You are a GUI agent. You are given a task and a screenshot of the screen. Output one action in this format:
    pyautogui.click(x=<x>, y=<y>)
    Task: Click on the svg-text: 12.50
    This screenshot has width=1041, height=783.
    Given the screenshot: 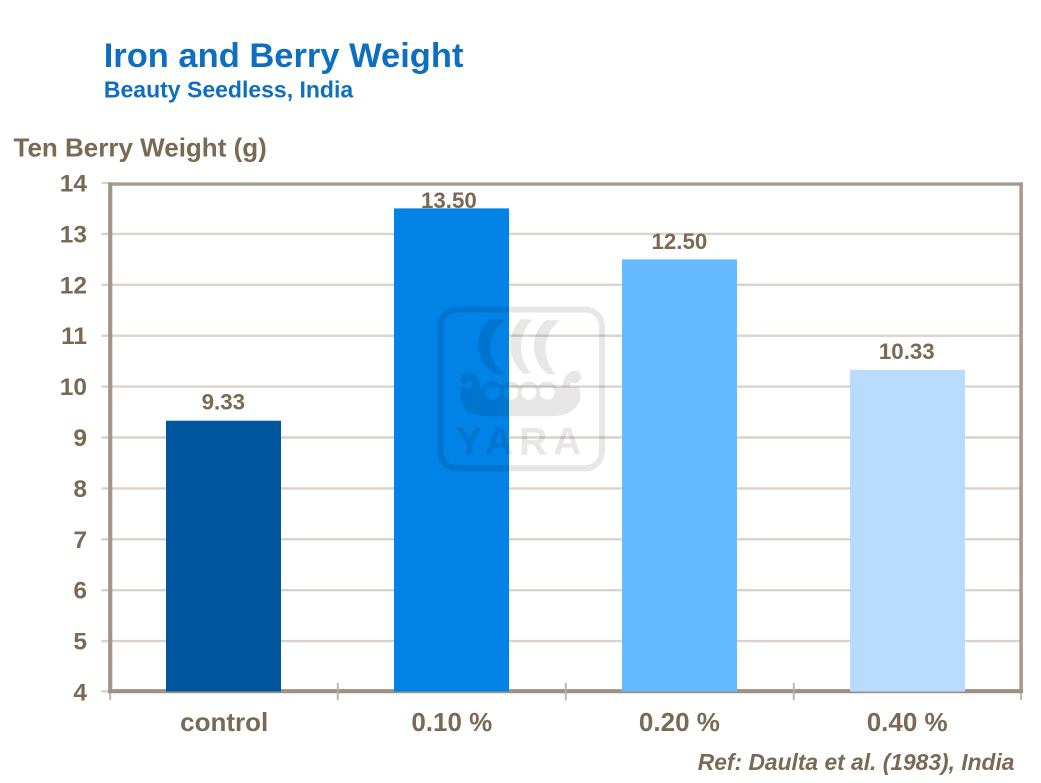 What is the action you would take?
    pyautogui.click(x=680, y=241)
    